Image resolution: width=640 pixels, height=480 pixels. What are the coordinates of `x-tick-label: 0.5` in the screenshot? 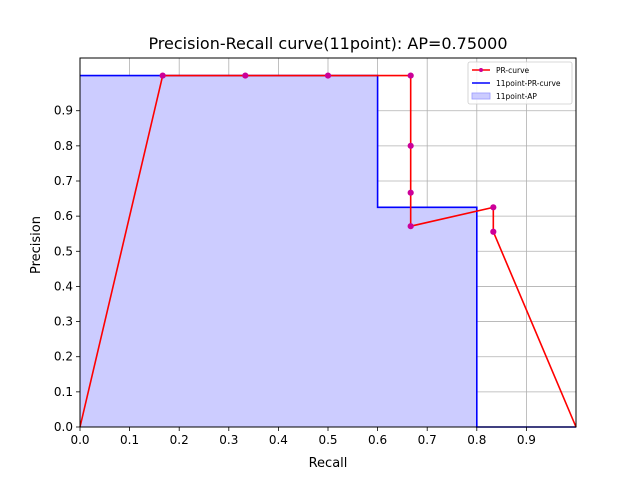 It's located at (327, 440).